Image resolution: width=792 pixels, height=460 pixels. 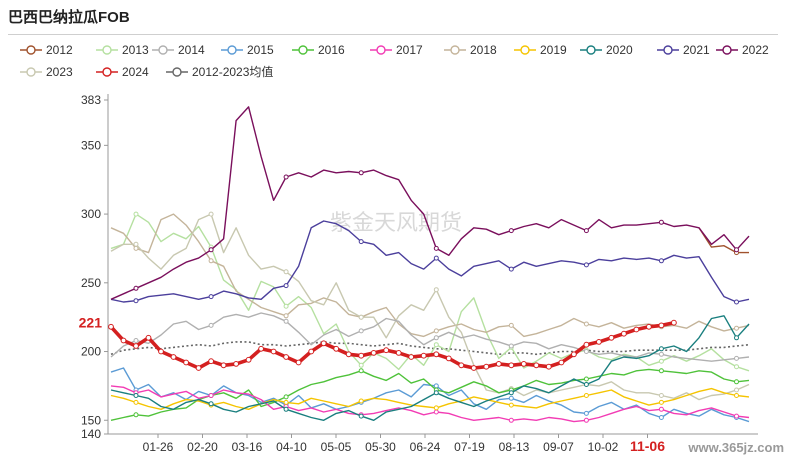 What do you see at coordinates (409, 50) in the screenshot?
I see `legend-label: 2017` at bounding box center [409, 50].